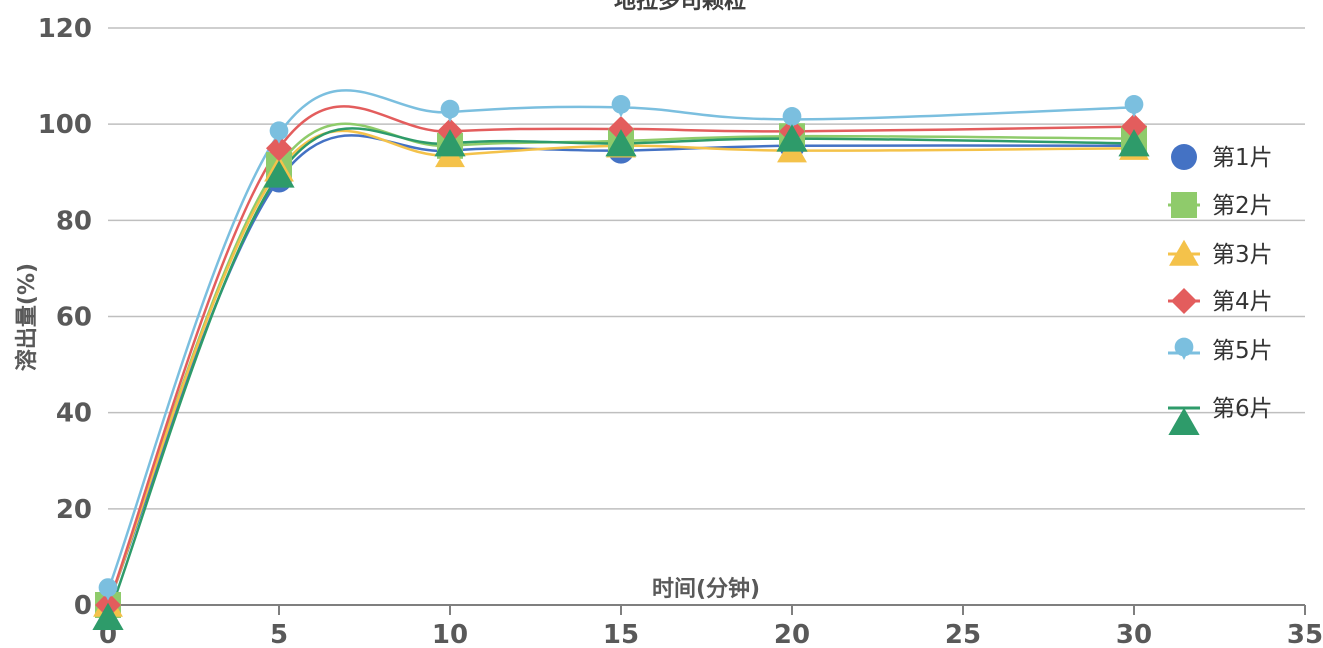  I want to click on x-tick-label: 25, so click(963, 632).